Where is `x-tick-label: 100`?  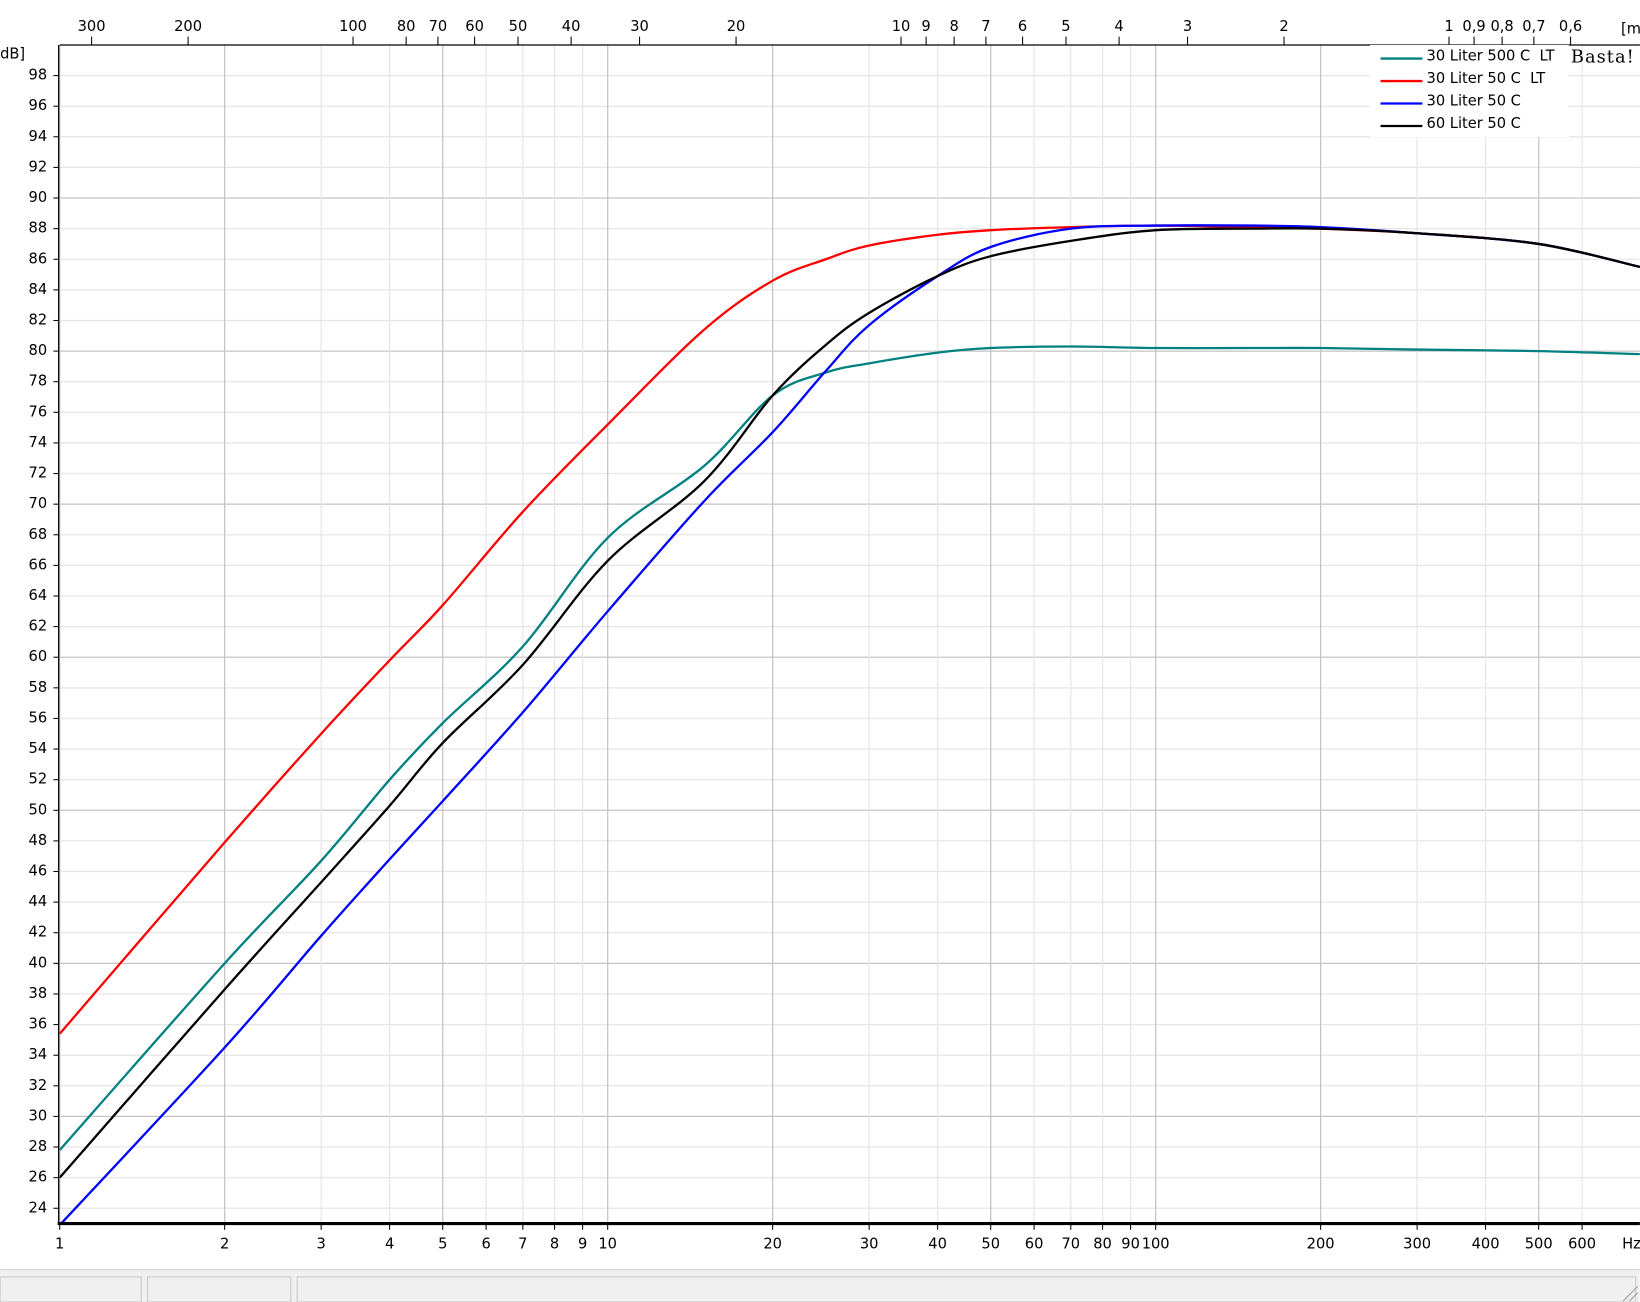
x-tick-label: 100 is located at coordinates (1156, 1243).